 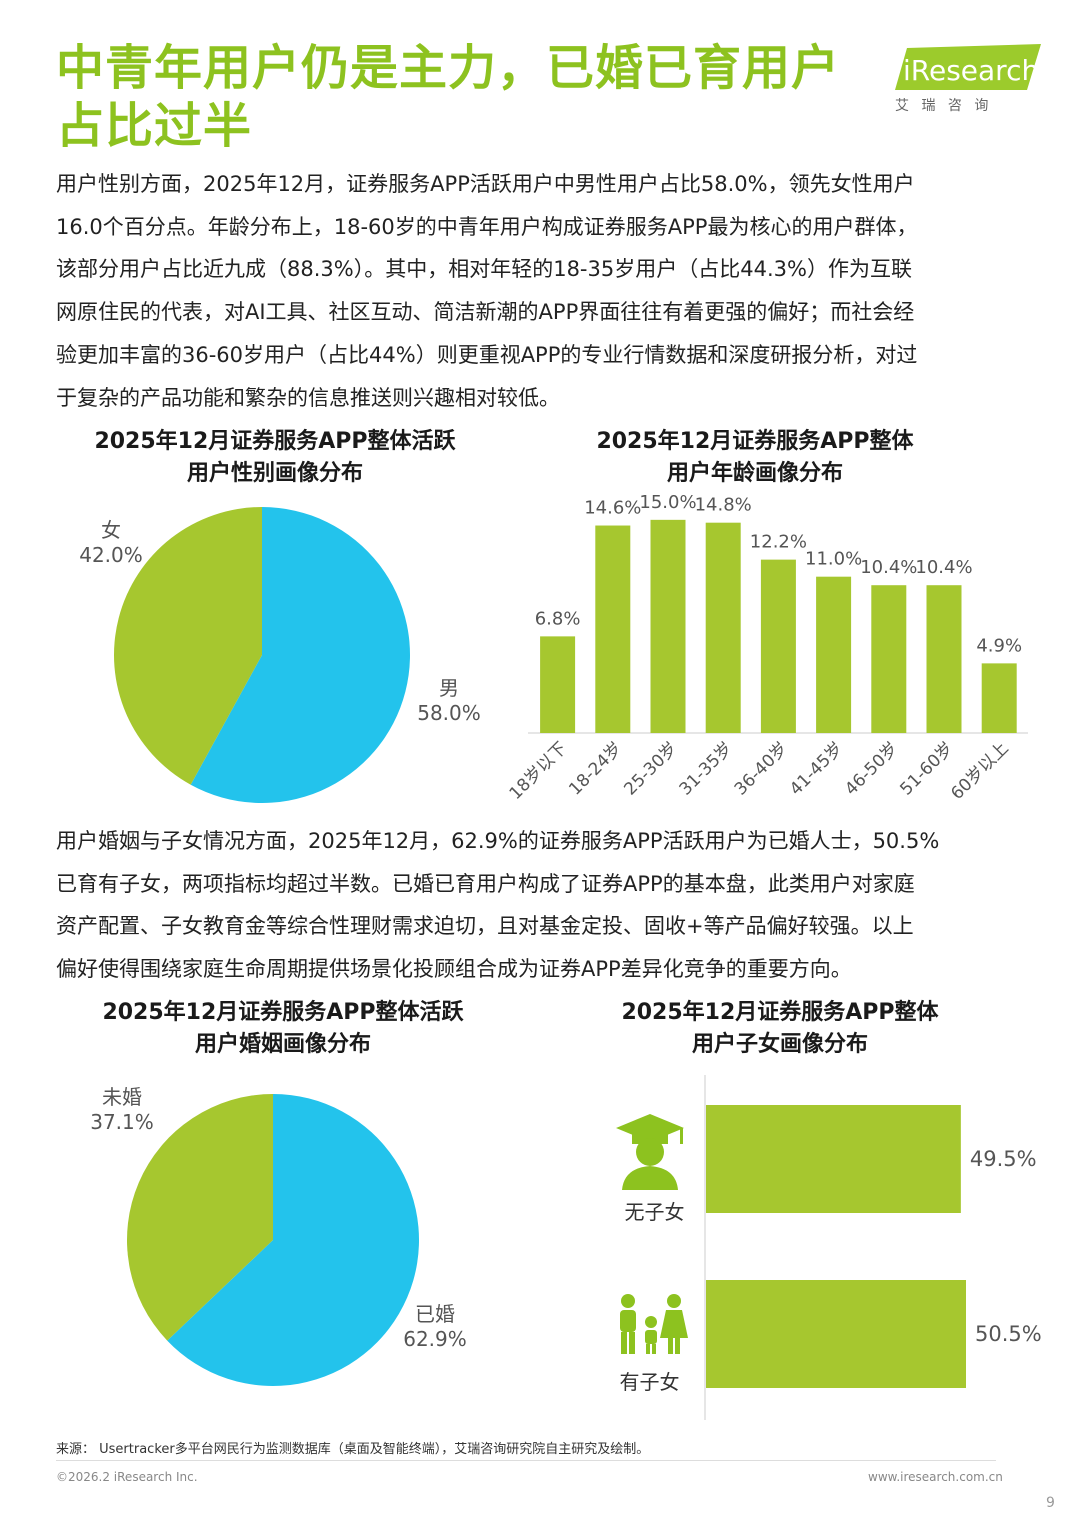 I want to click on female-label-value: 42.0%, so click(x=111, y=555).